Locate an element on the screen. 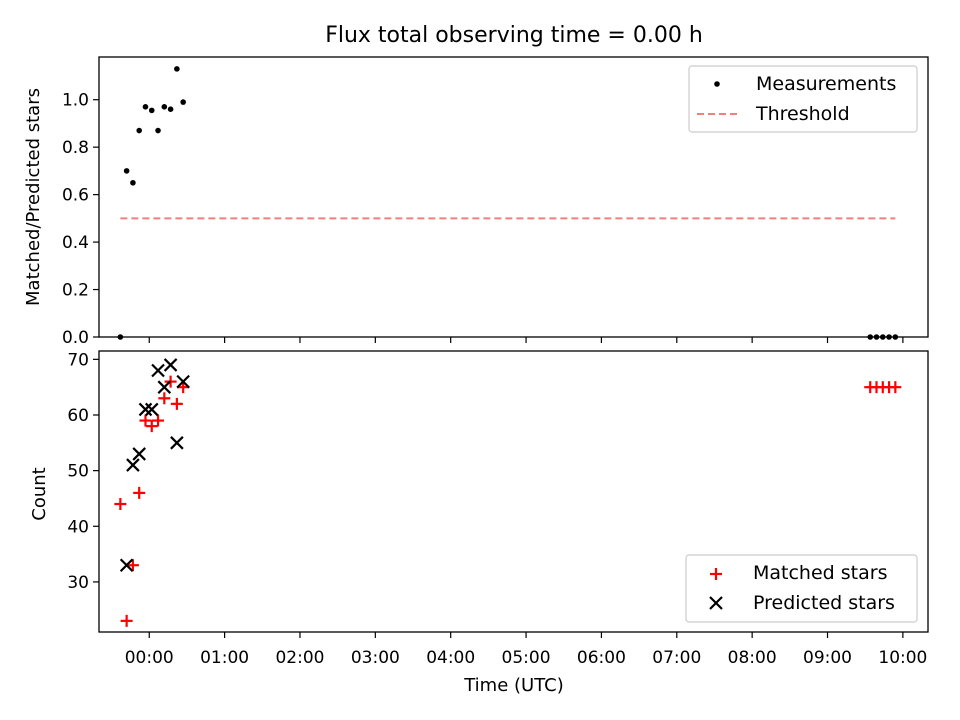 This screenshot has height=720, width=960. ratio-y-tick-label: 0.8 is located at coordinates (75, 148).